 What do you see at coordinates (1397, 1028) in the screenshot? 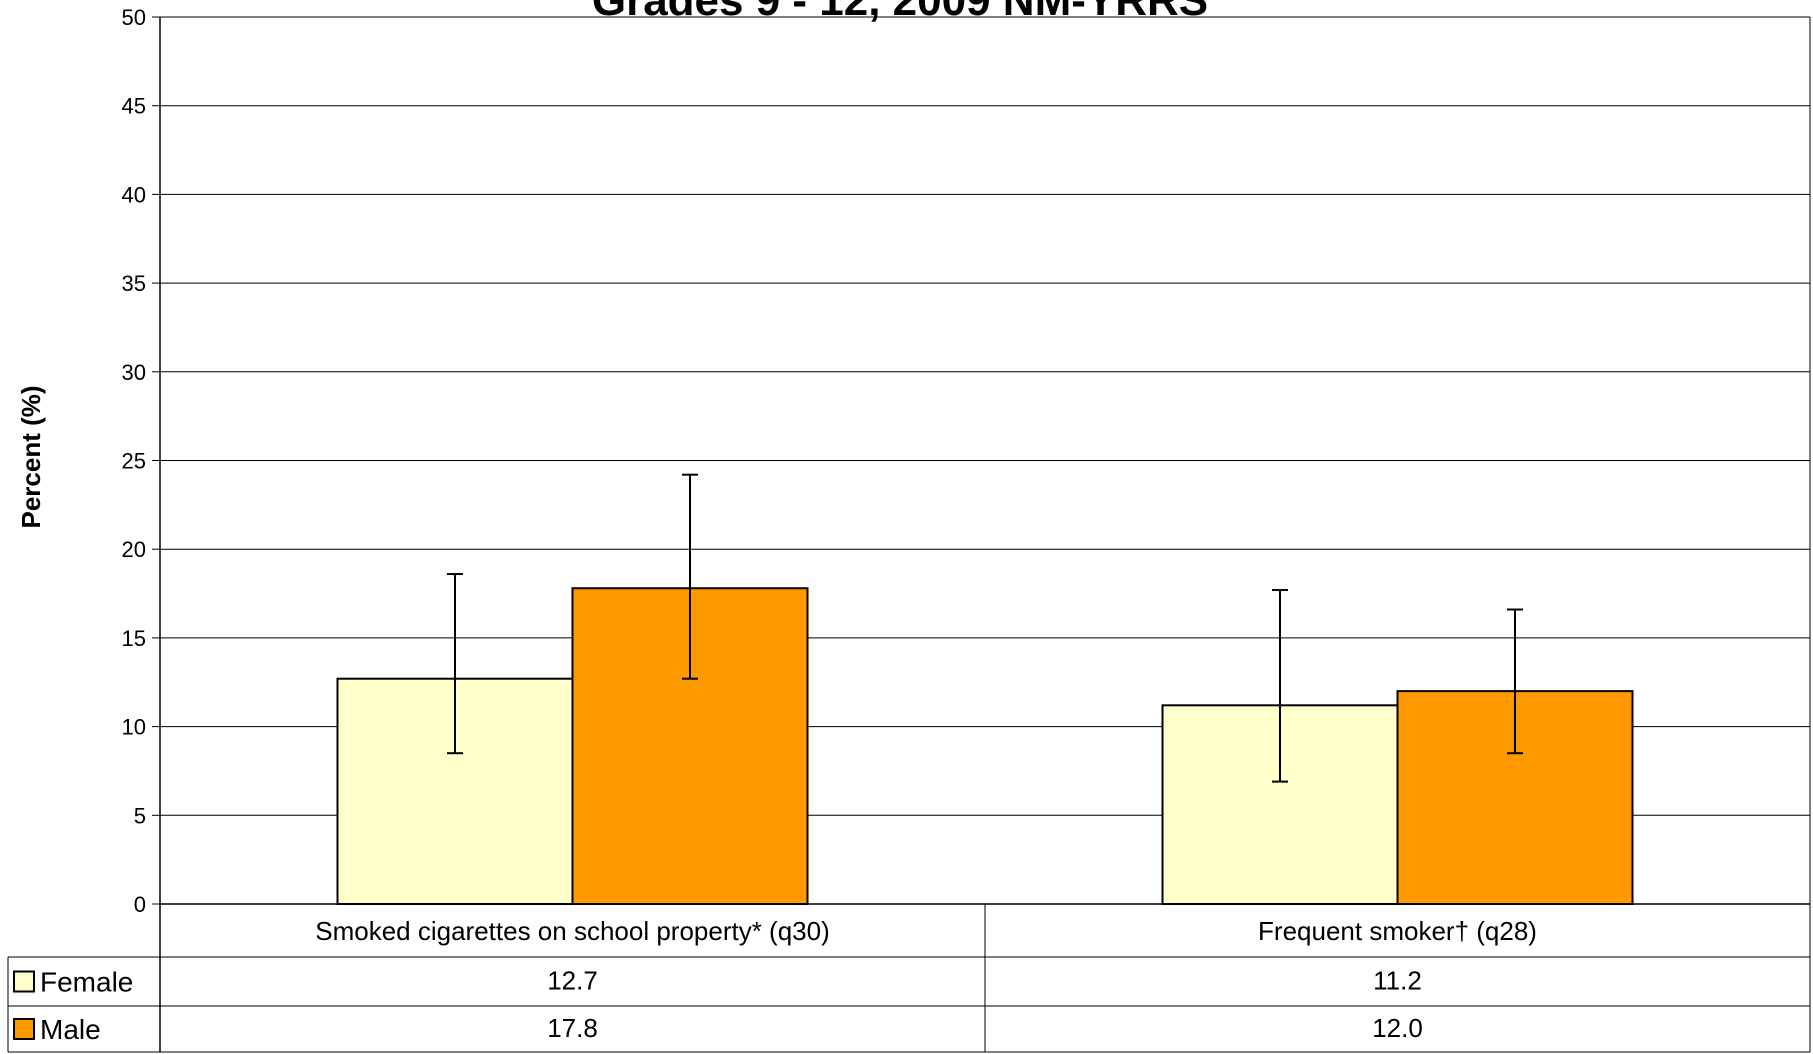
I see `data-value-label: 12.0` at bounding box center [1397, 1028].